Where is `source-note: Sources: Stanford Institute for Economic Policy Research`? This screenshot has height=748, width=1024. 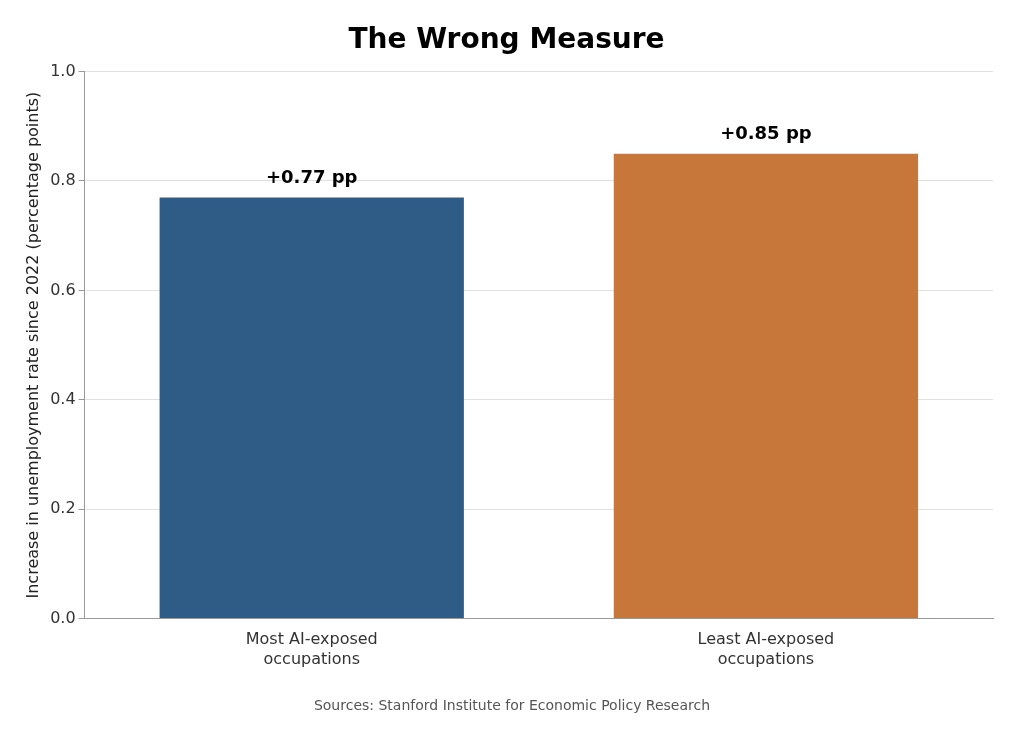
source-note: Sources: Stanford Institute for Economic Policy Research is located at coordinates (512, 704).